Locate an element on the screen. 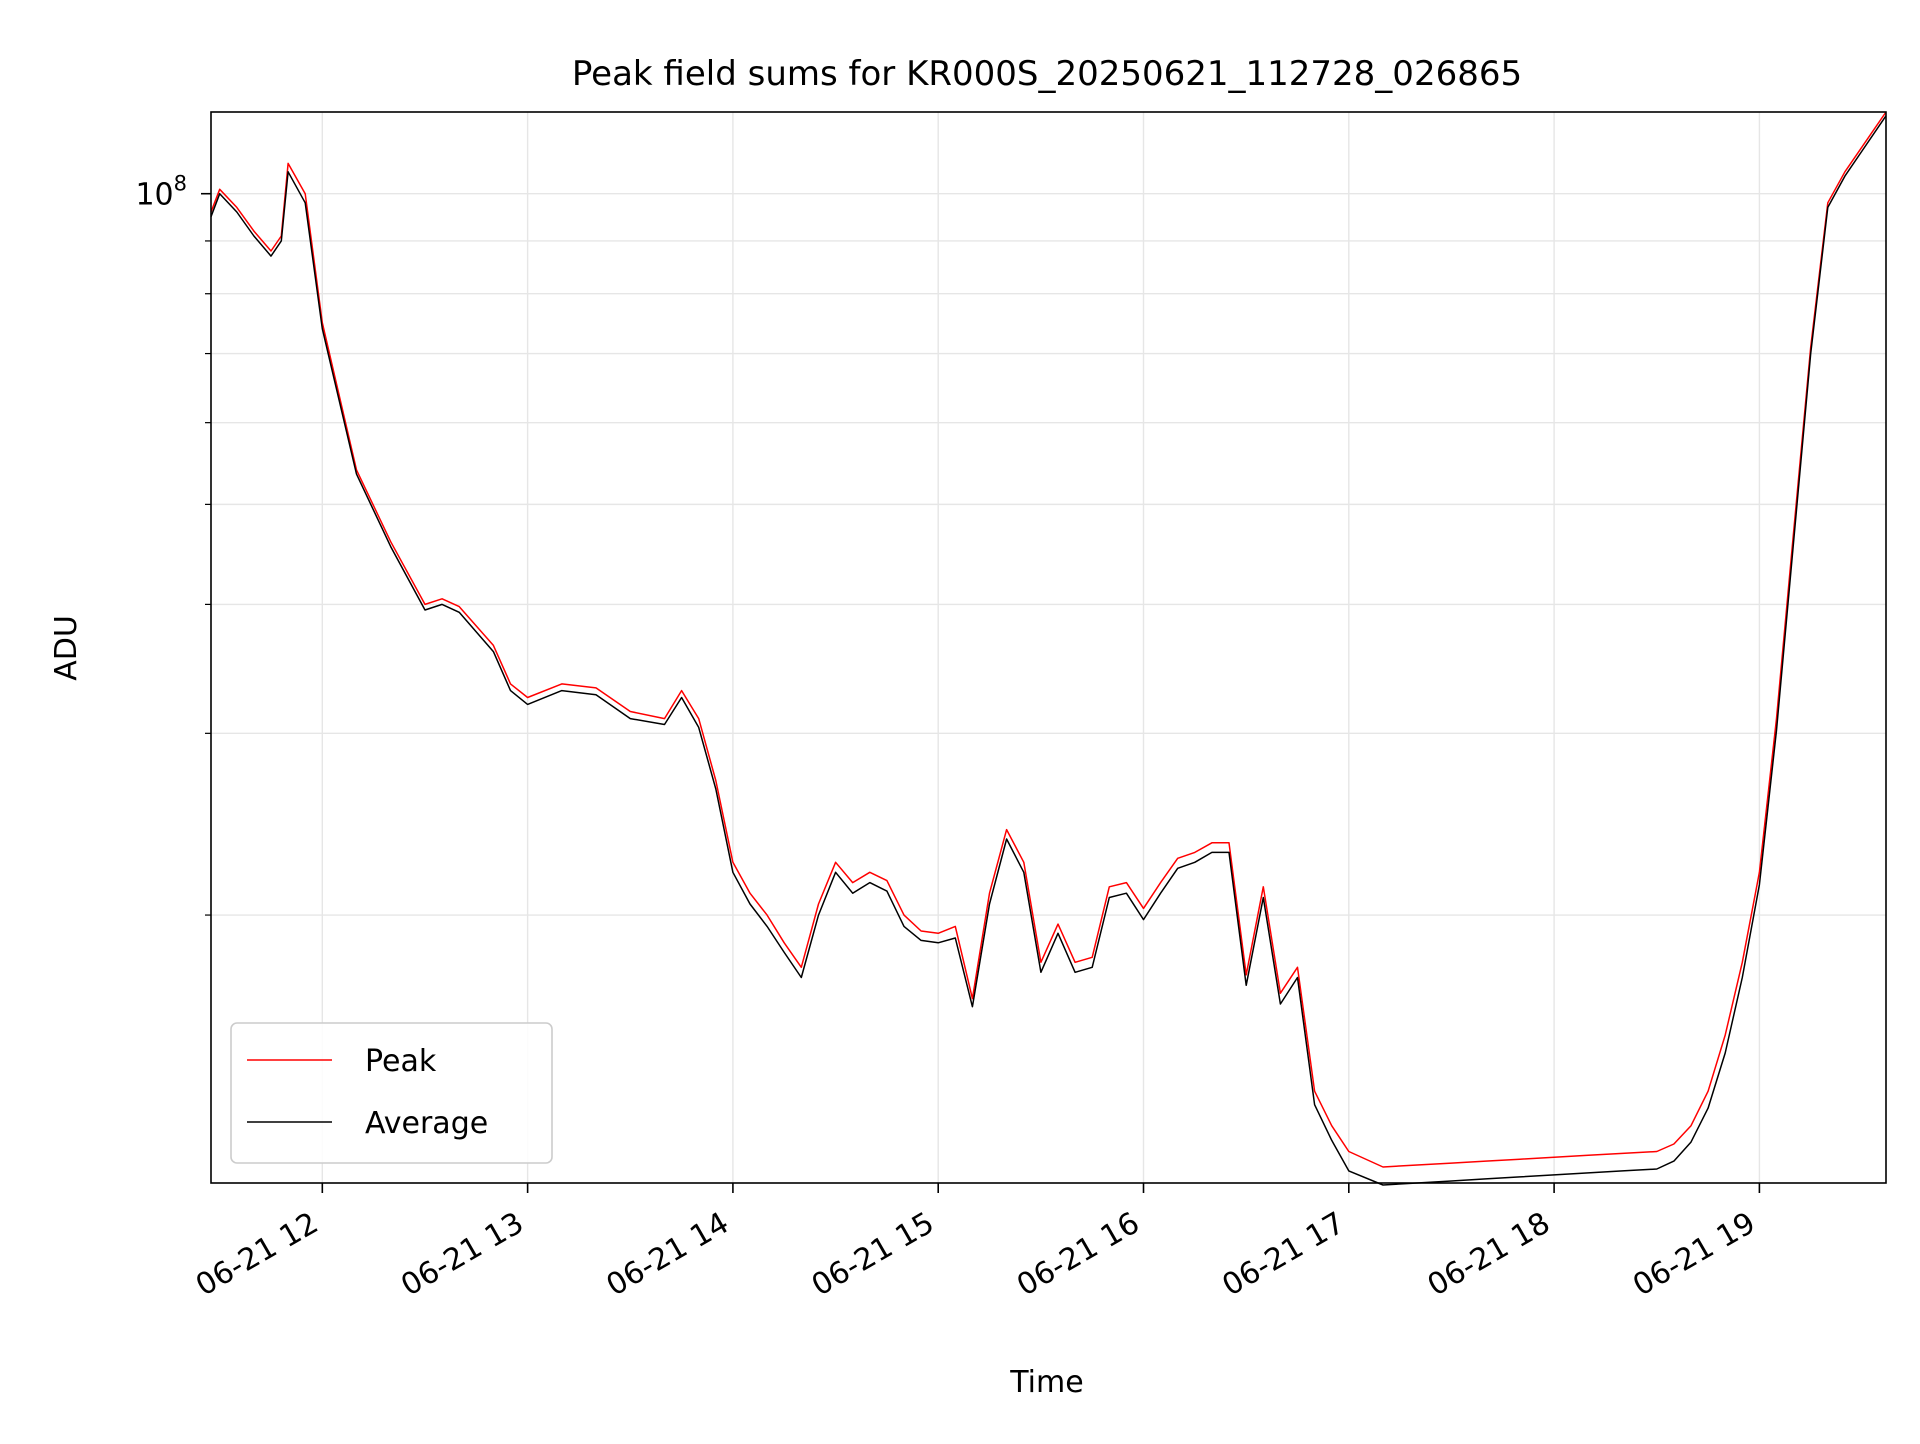 The height and width of the screenshot is (1444, 1920). x-axis-label: Time is located at coordinates (1046, 1382).